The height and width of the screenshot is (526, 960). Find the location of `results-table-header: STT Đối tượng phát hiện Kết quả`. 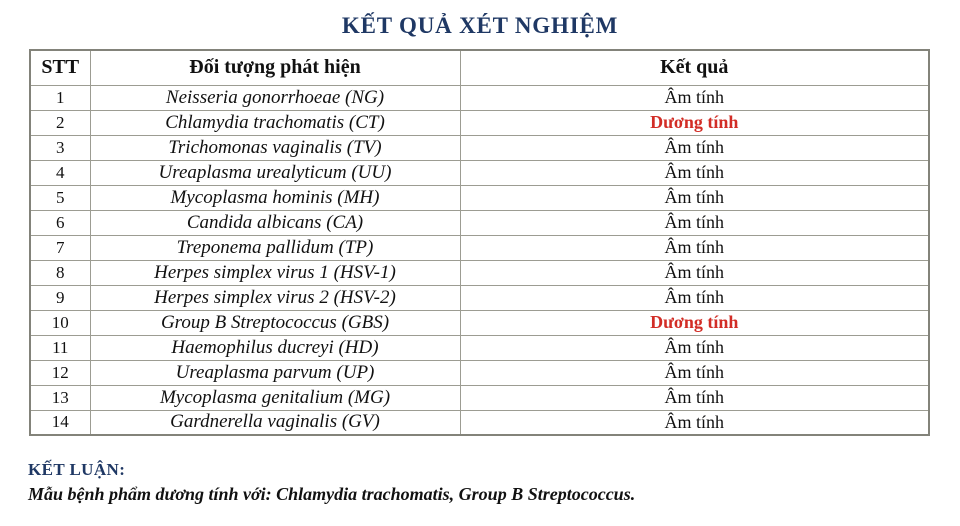

results-table-header: STT Đối tượng phát hiện Kết quả is located at coordinates (479, 67).